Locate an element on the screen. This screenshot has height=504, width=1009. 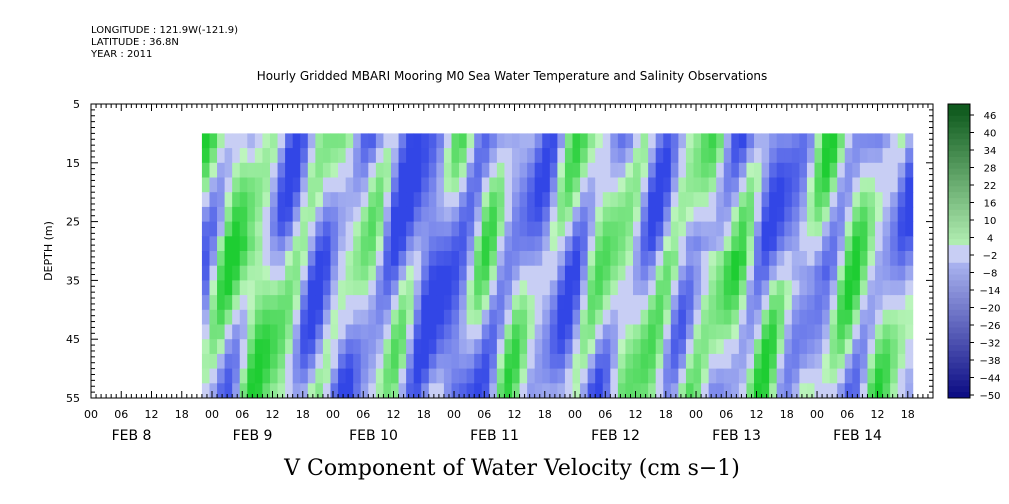
x-date-label: FEB 11 is located at coordinates (494, 436).